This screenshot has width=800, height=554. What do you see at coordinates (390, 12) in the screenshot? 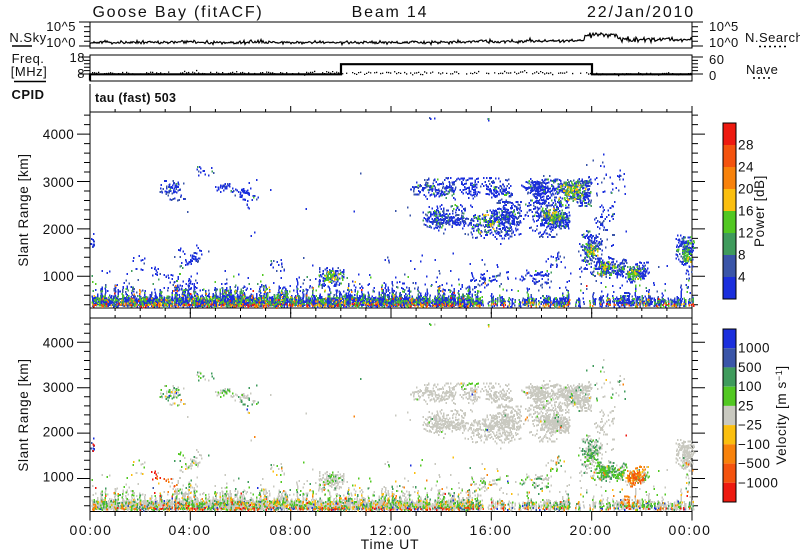
I see `svg-text: Beam 14` at bounding box center [390, 12].